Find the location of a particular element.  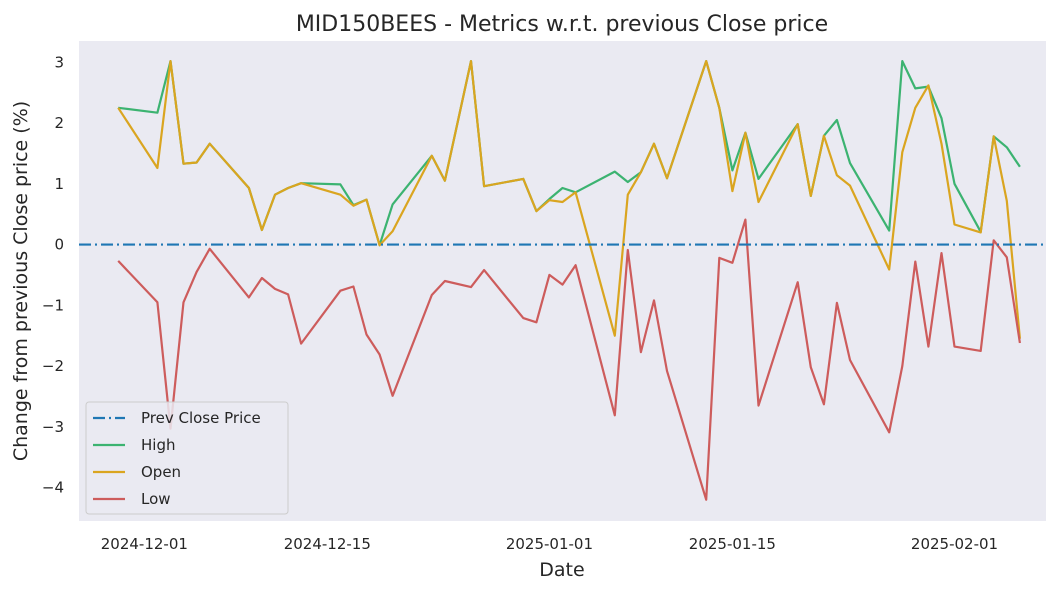

y-tick-label: −3 is located at coordinates (53, 427).